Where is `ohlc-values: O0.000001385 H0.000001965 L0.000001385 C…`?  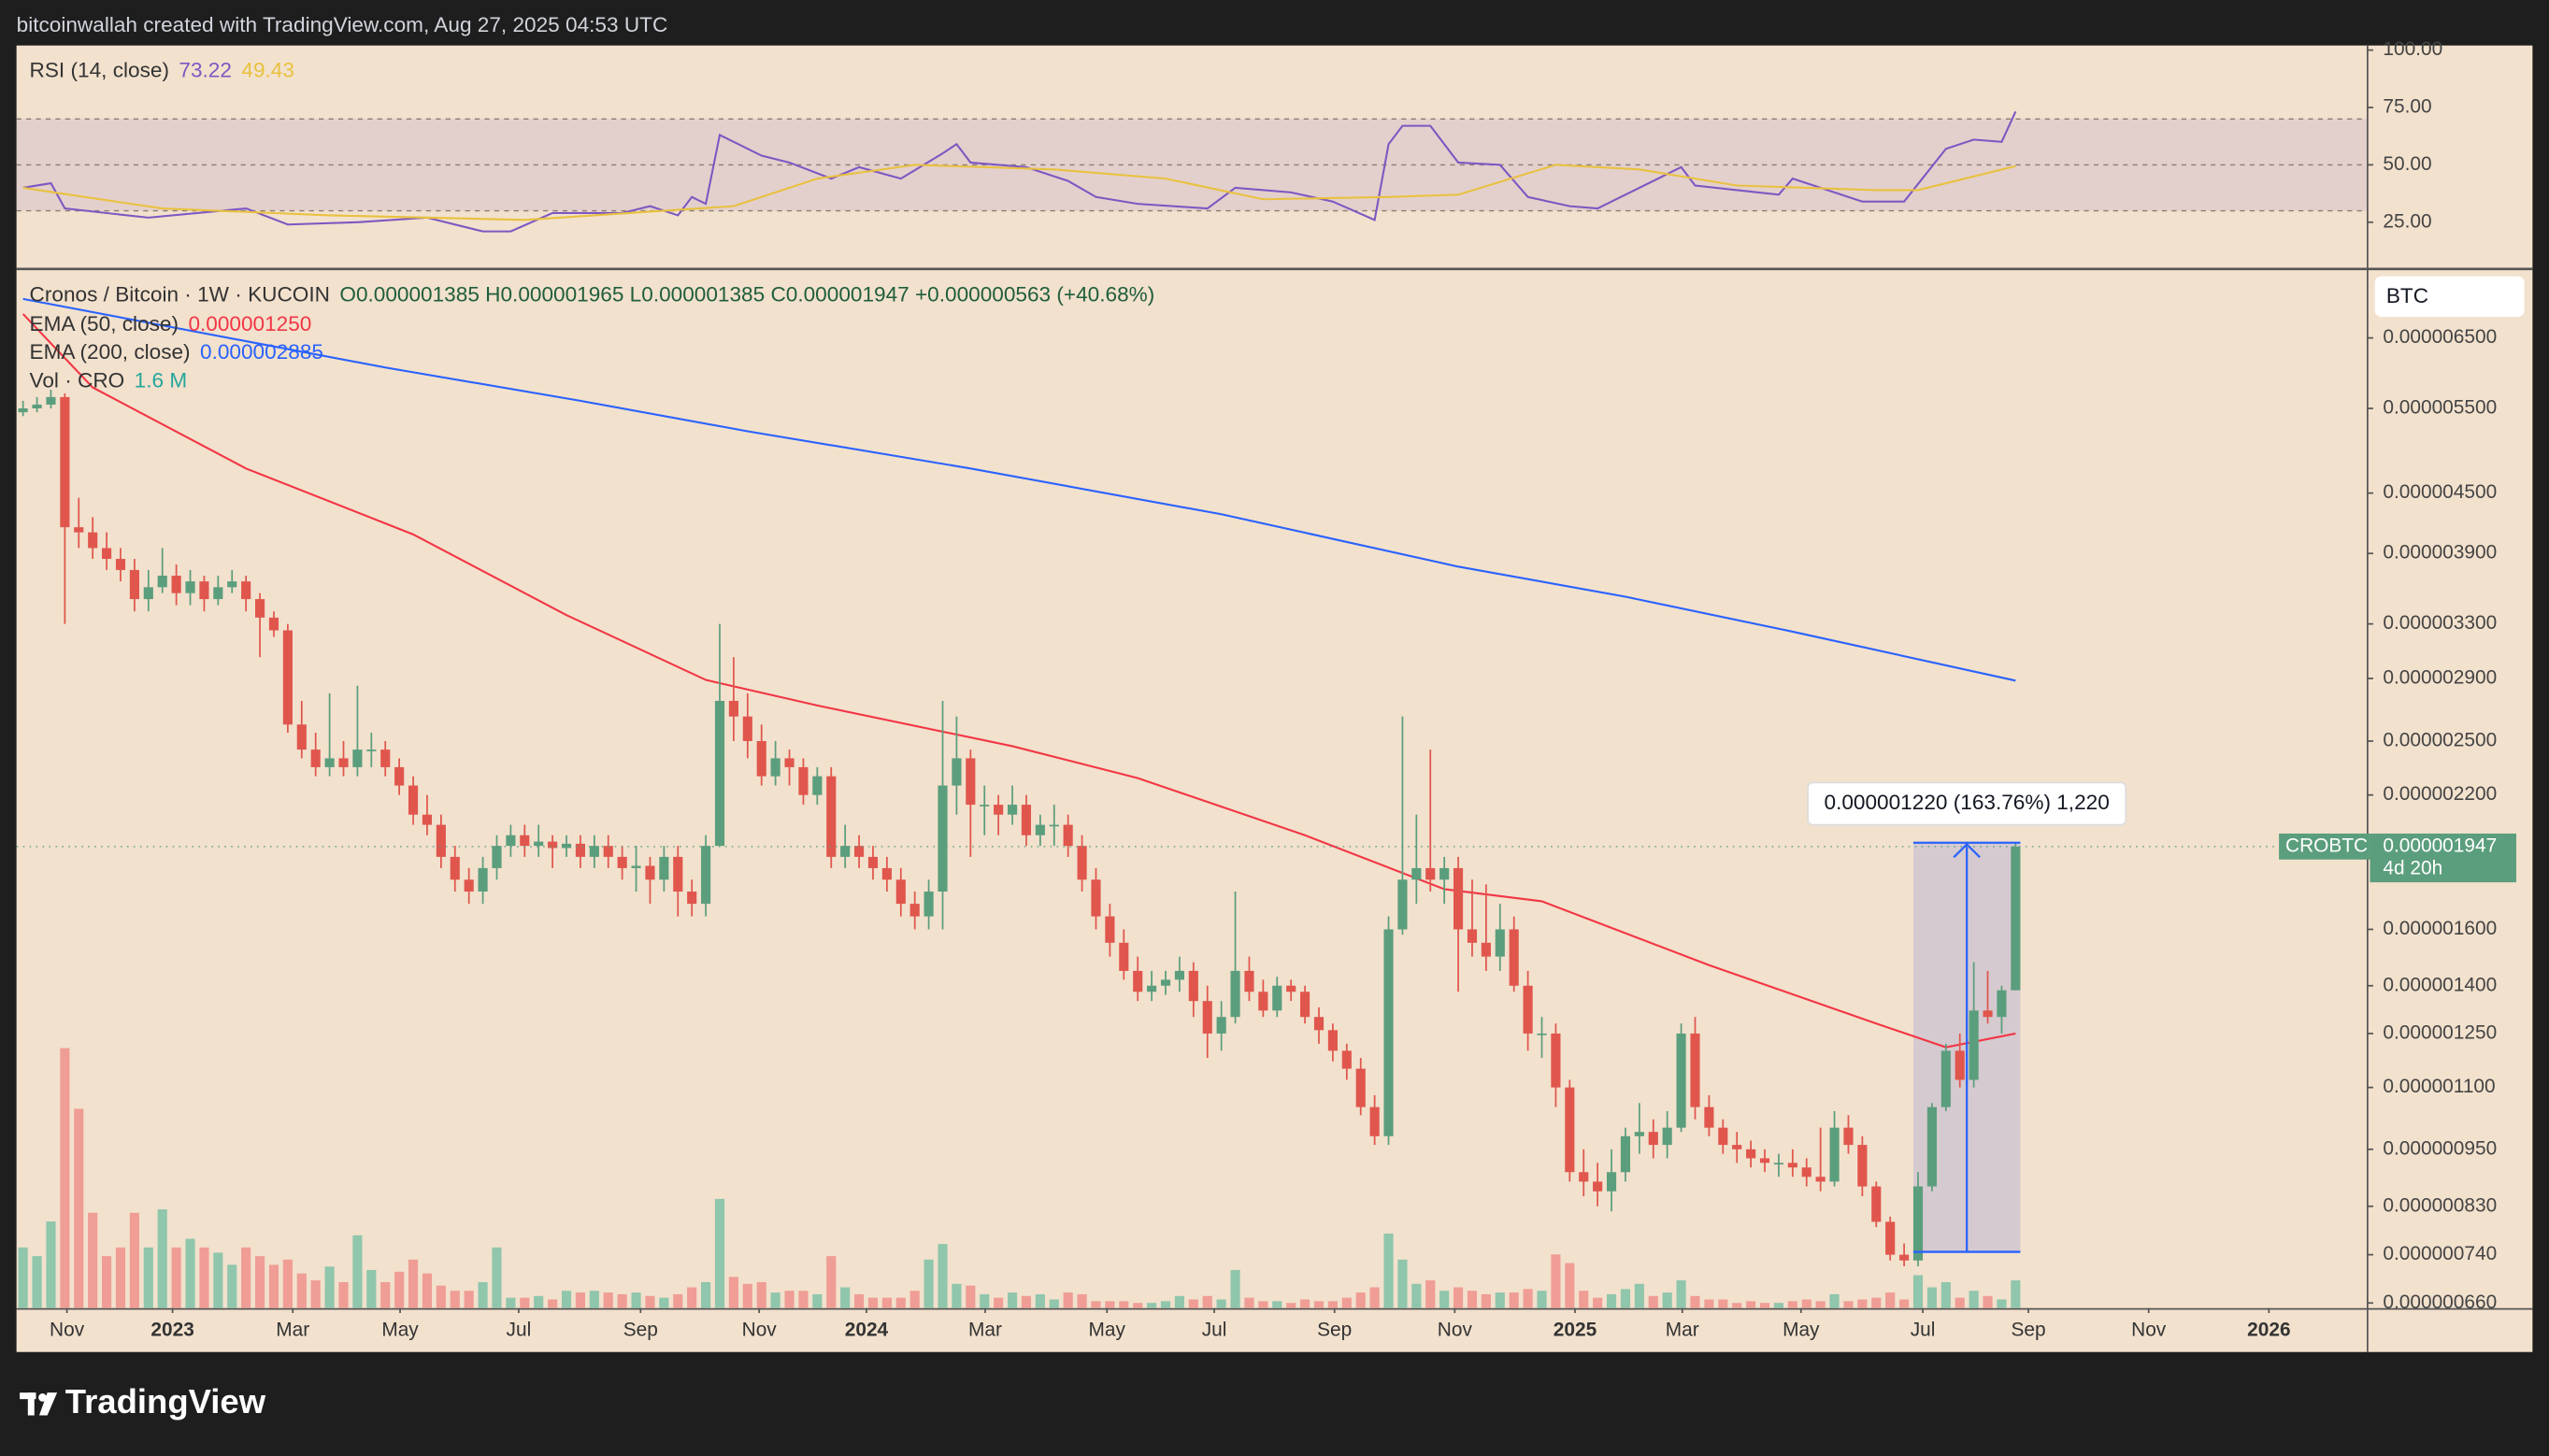
ohlc-values: O0.000001385 H0.000001965 L0.000001385 C… is located at coordinates (746, 294).